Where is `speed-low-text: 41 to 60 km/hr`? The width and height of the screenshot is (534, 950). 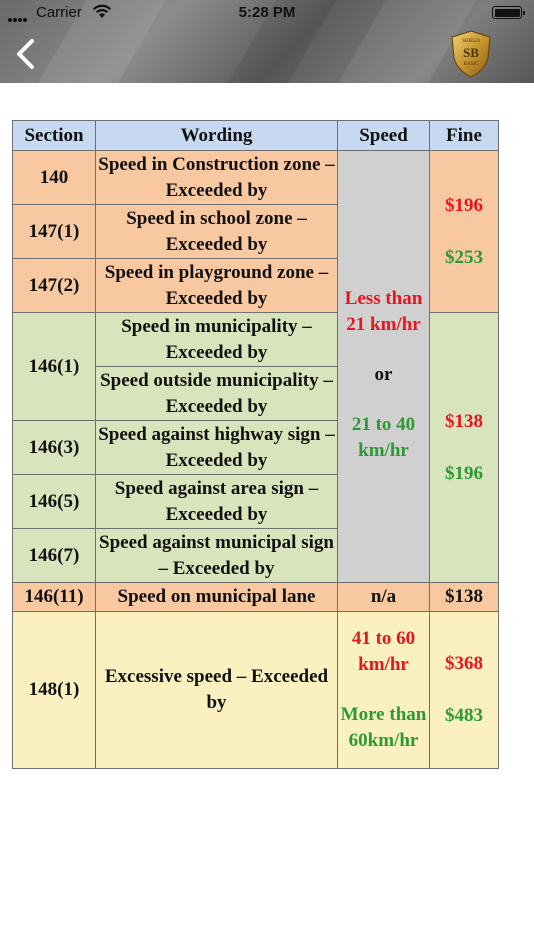 speed-low-text: 41 to 60 km/hr is located at coordinates (383, 651).